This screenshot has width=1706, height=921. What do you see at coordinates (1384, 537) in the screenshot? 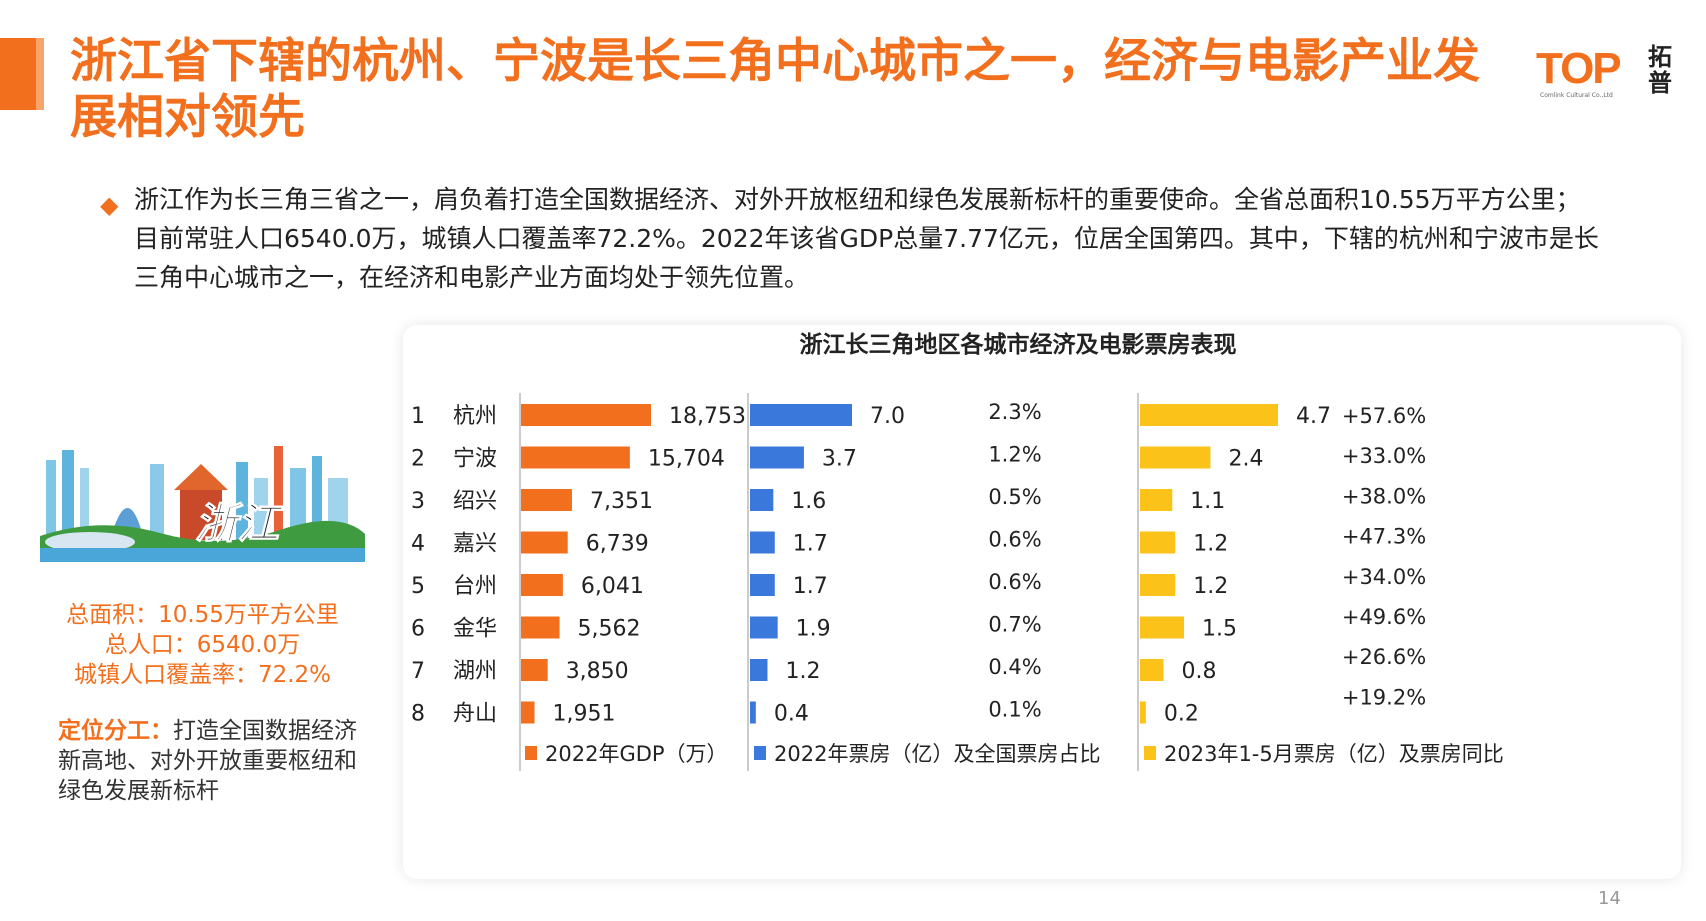
I see `yoy-label: +47.3%` at bounding box center [1384, 537].